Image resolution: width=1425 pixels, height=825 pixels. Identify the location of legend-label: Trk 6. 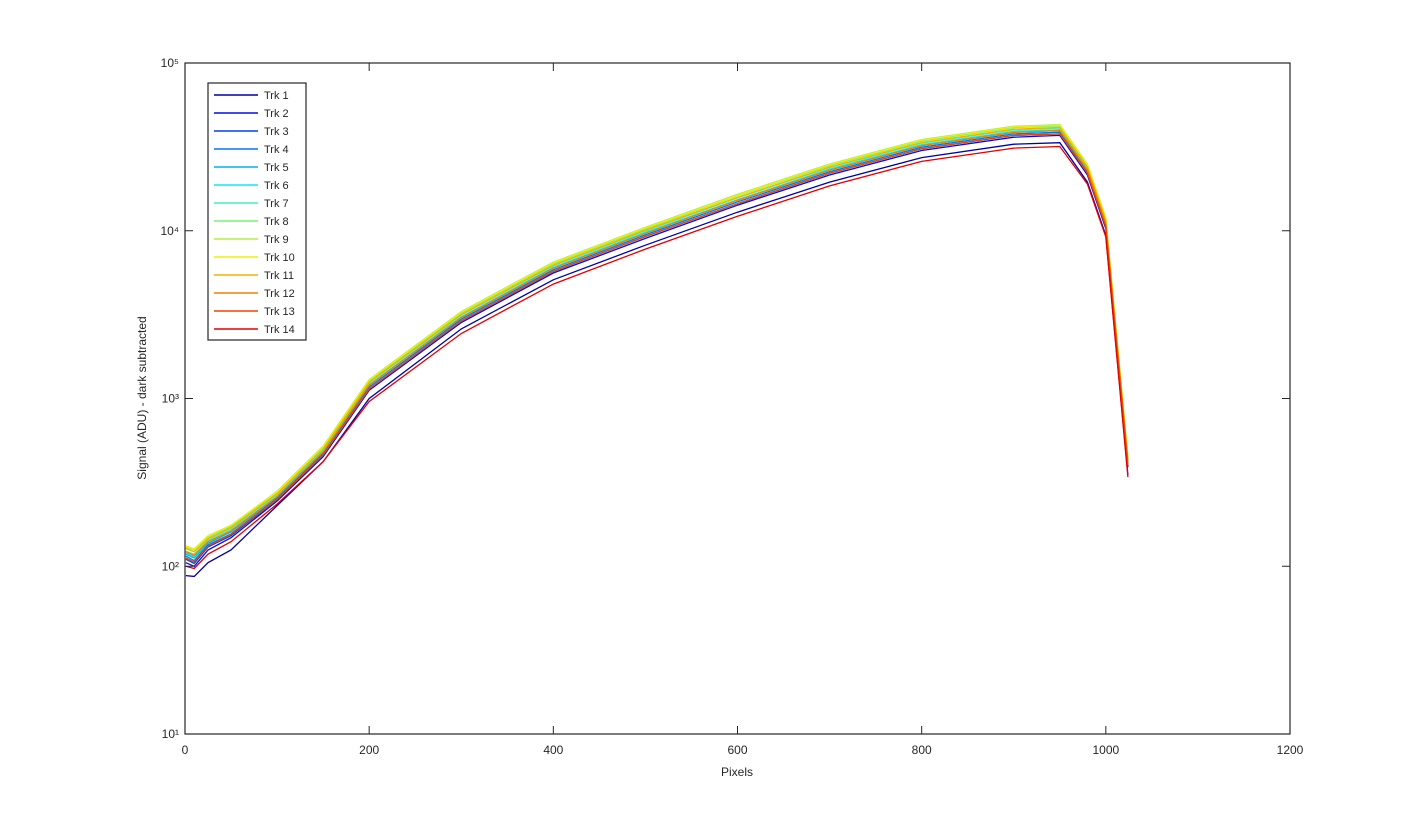
(276, 186).